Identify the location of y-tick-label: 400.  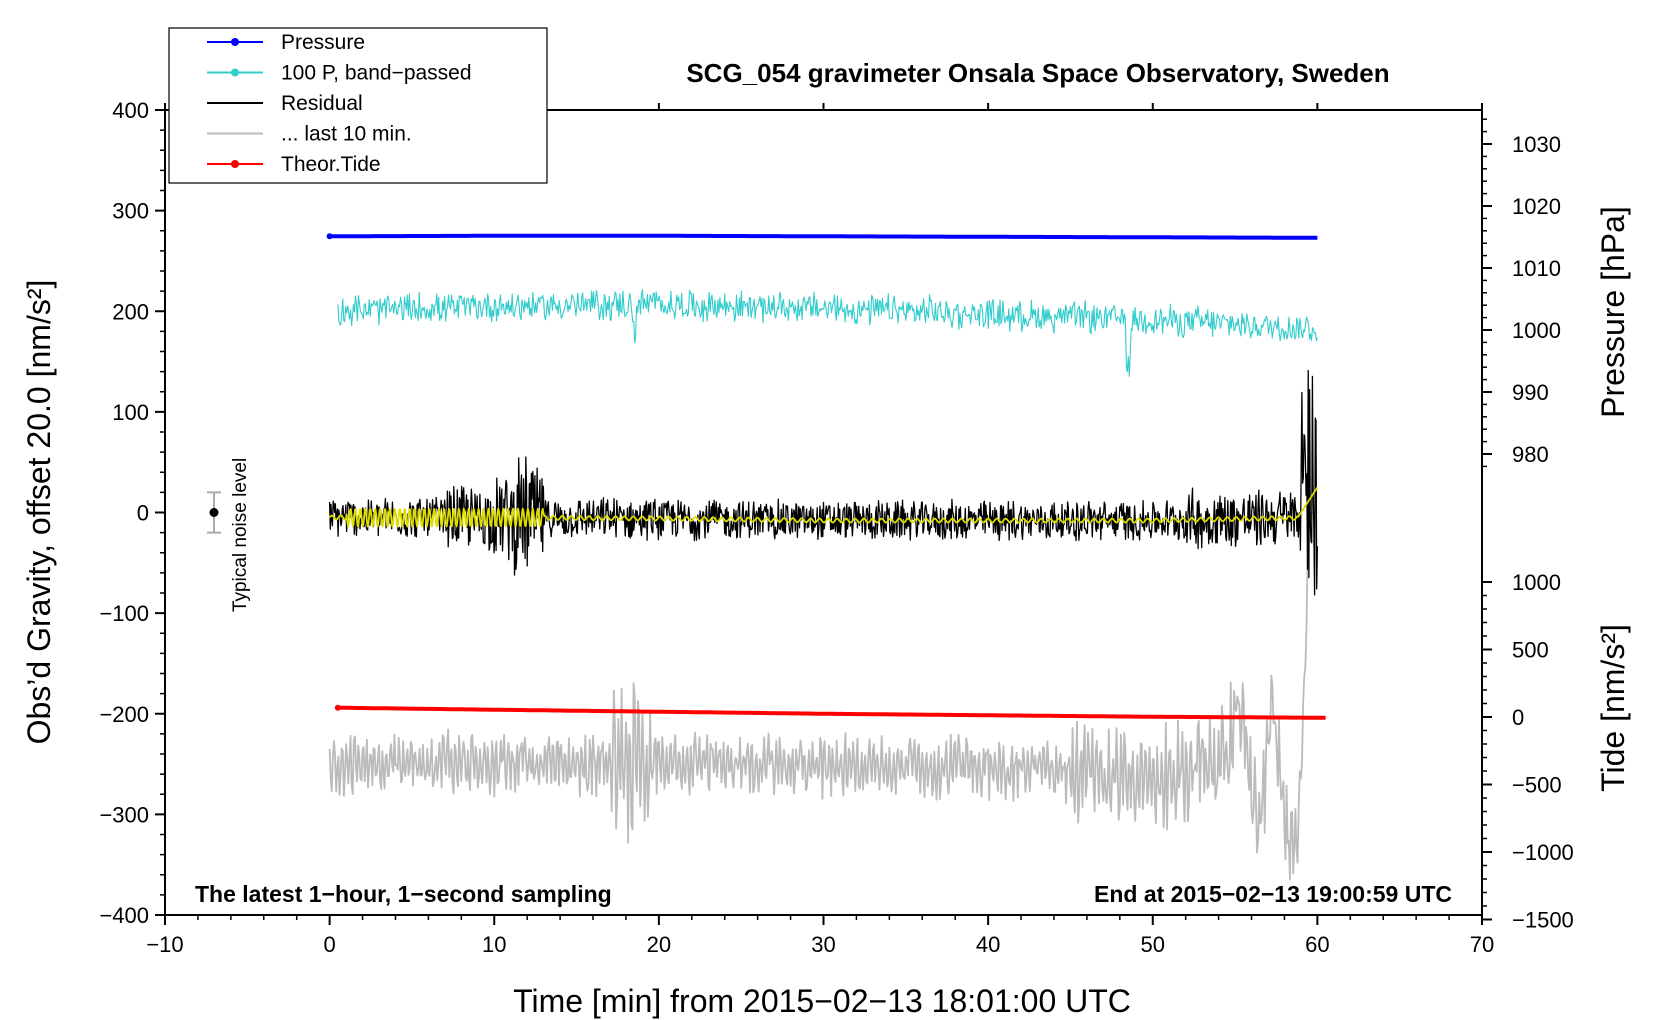
(130, 110).